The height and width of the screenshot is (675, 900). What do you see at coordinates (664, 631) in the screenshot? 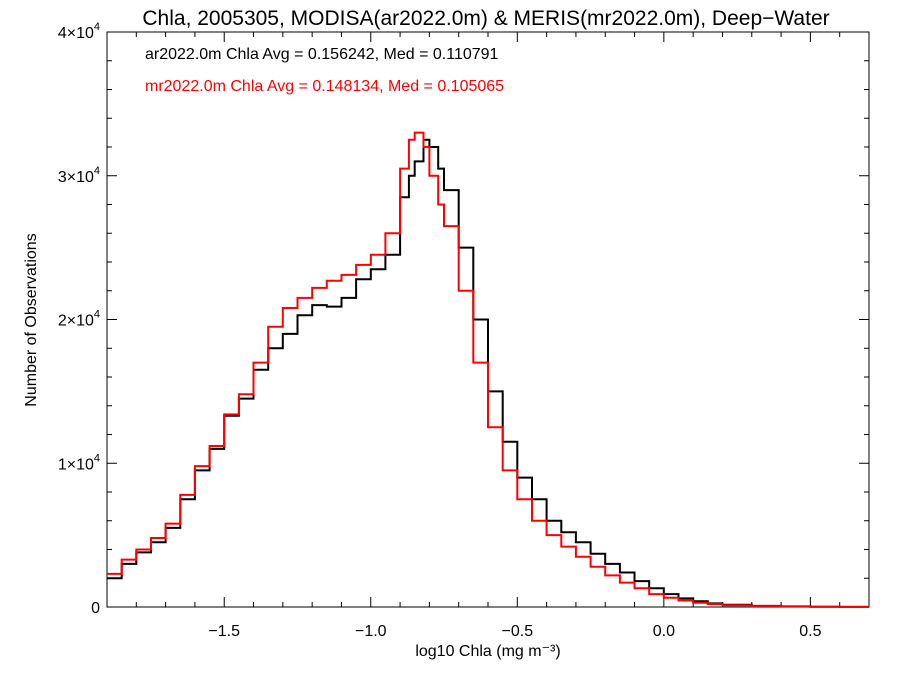
I see `x-tick-label: 0.0` at bounding box center [664, 631].